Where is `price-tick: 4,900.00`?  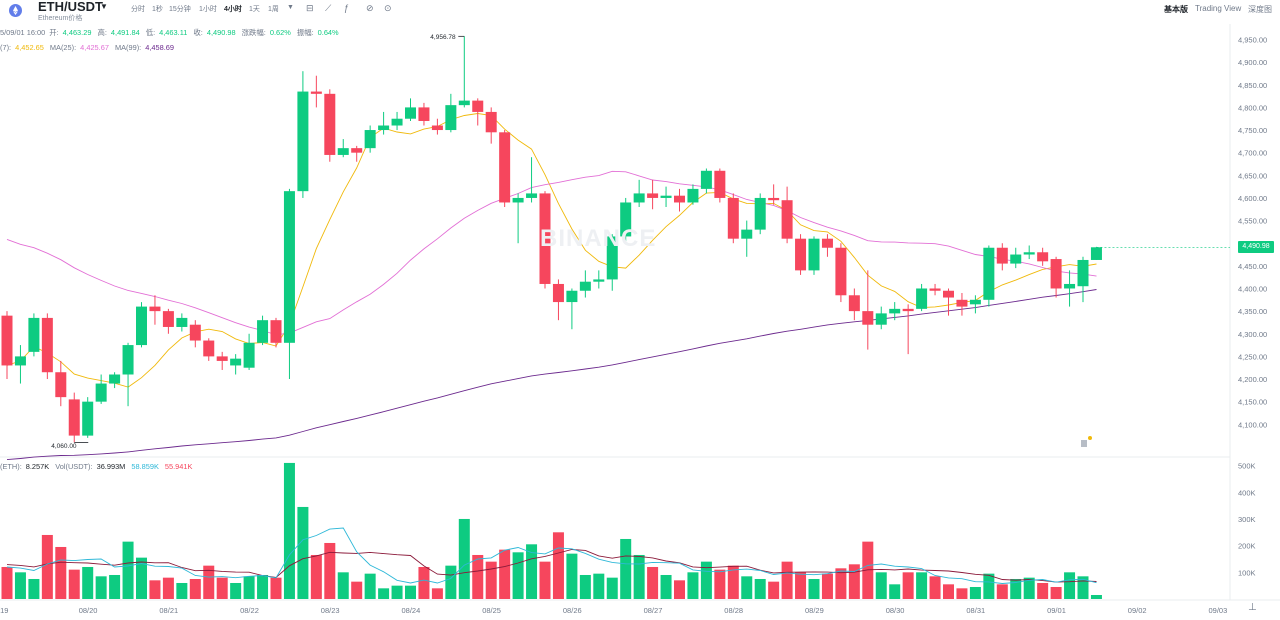
price-tick: 4,900.00 is located at coordinates (1252, 62).